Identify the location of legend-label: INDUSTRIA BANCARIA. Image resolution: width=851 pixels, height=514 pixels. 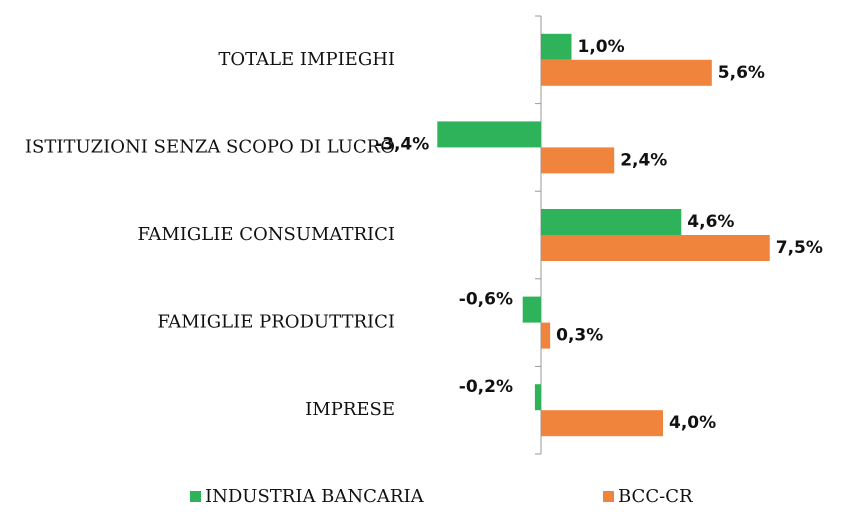
(315, 496).